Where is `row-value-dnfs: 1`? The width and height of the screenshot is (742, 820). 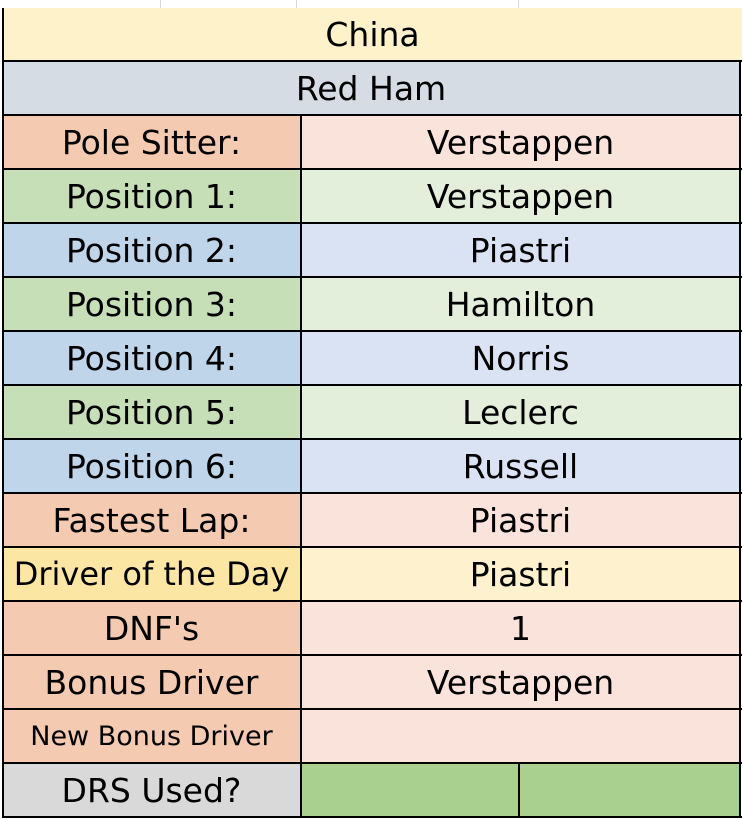 row-value-dnfs: 1 is located at coordinates (520, 628).